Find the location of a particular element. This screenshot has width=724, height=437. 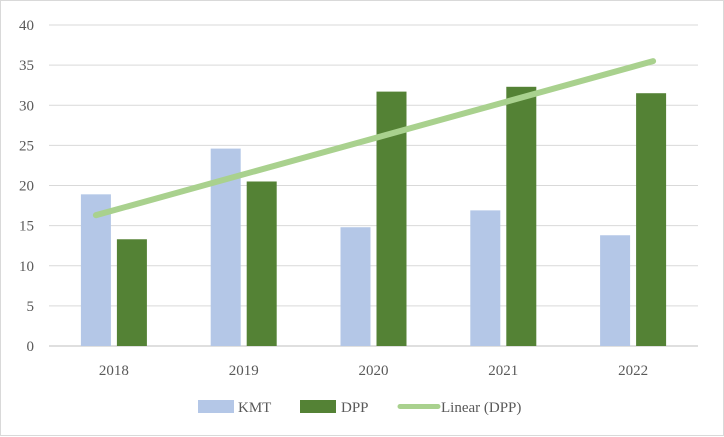

legend-label-trendline: Linear (DPP) is located at coordinates (481, 408).